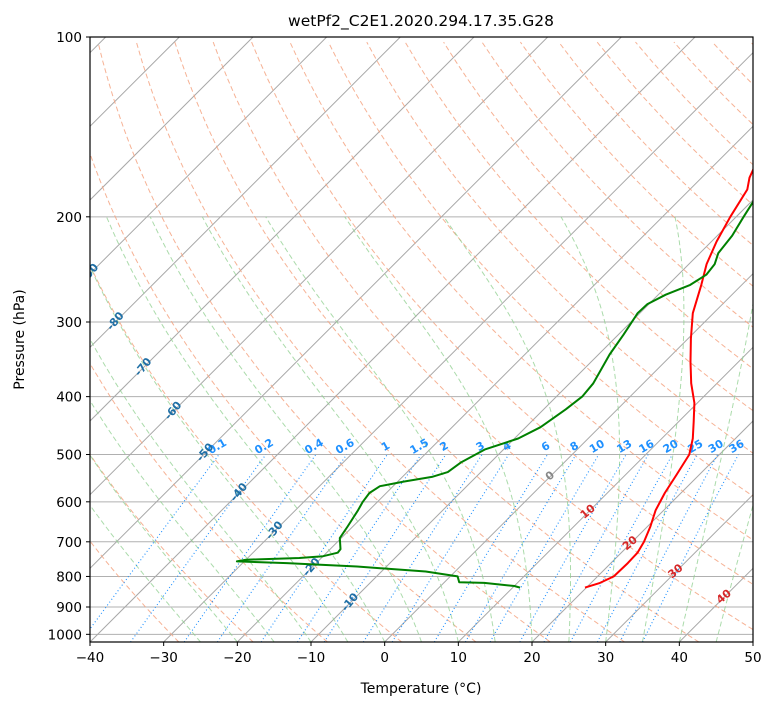  Describe the element at coordinates (531, 658) in the screenshot. I see `x-tick-label: 20` at that location.